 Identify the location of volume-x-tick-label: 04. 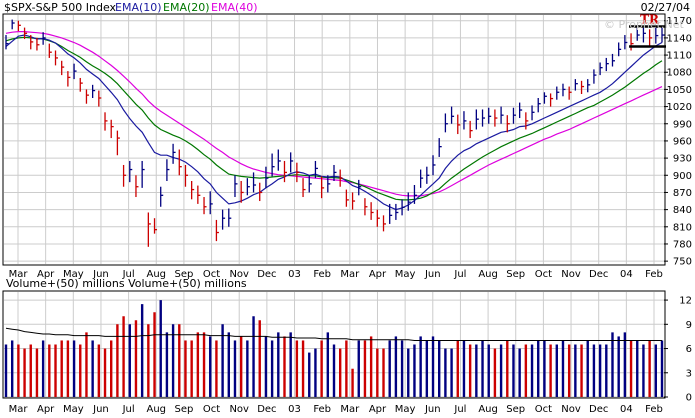
(626, 409).